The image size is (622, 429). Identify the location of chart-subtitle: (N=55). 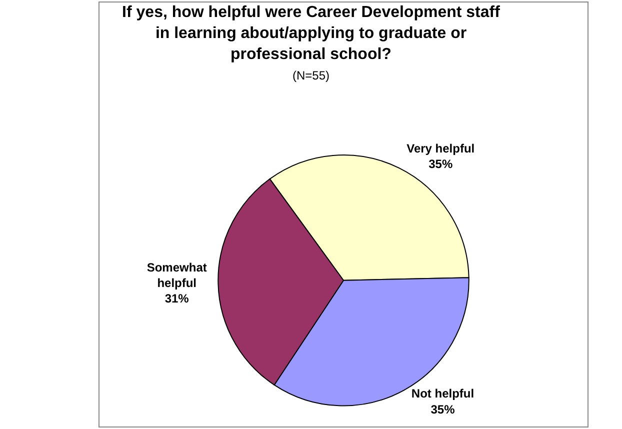
(311, 75).